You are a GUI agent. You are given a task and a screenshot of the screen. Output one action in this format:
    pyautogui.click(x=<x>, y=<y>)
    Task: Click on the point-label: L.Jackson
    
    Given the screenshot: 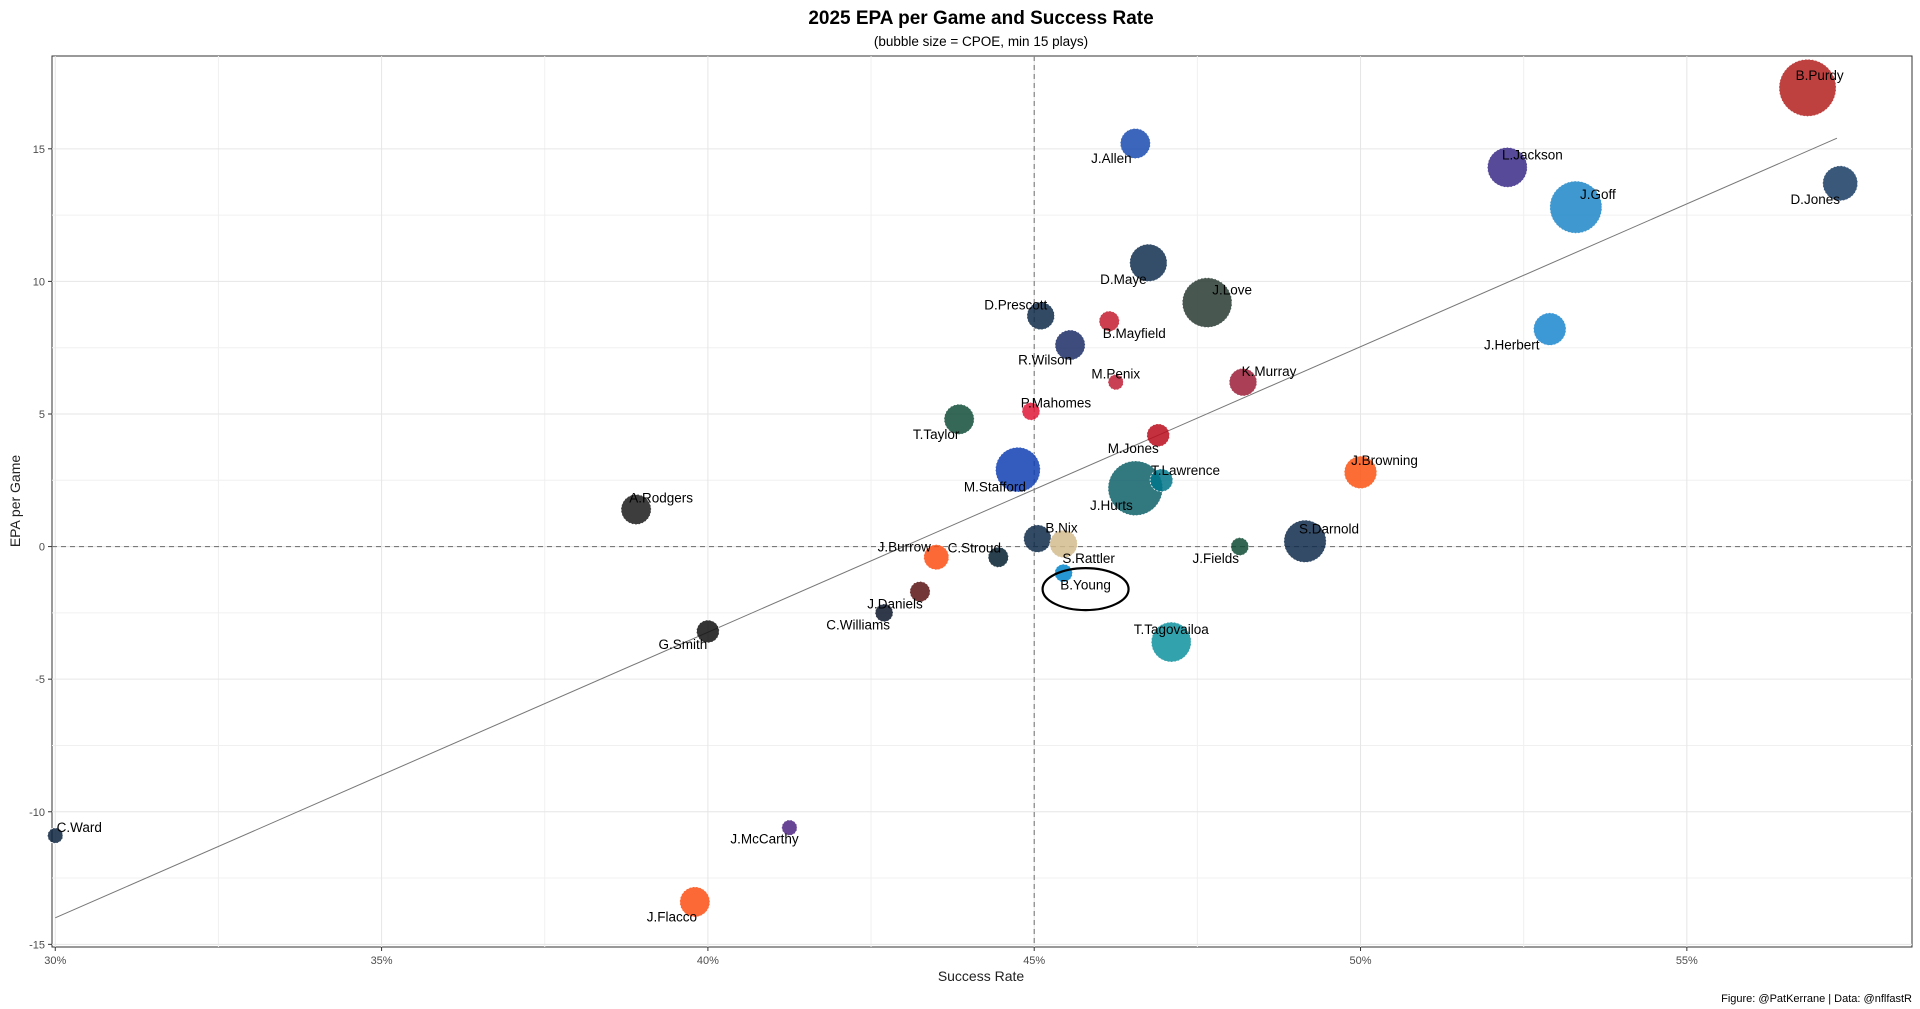 What is the action you would take?
    pyautogui.click(x=1532, y=154)
    